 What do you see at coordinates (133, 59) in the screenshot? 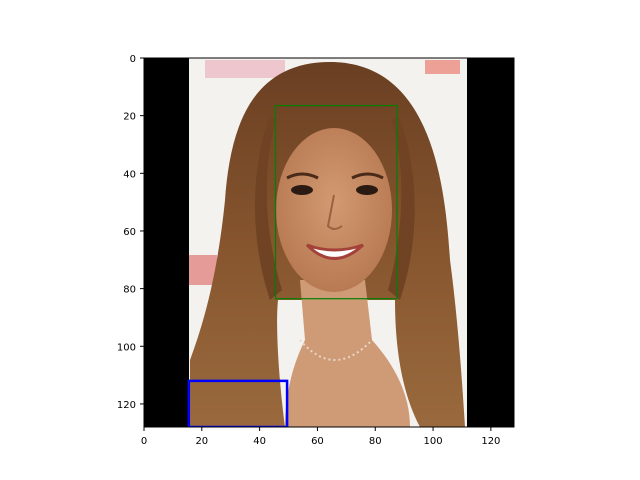
I see `y-tick-label: 0` at bounding box center [133, 59].